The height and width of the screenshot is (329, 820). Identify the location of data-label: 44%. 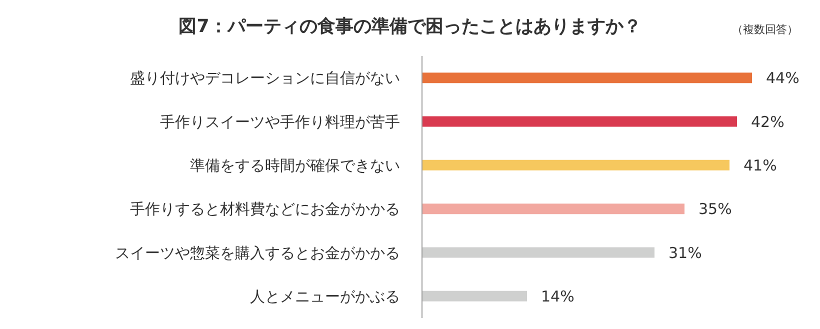
(783, 78).